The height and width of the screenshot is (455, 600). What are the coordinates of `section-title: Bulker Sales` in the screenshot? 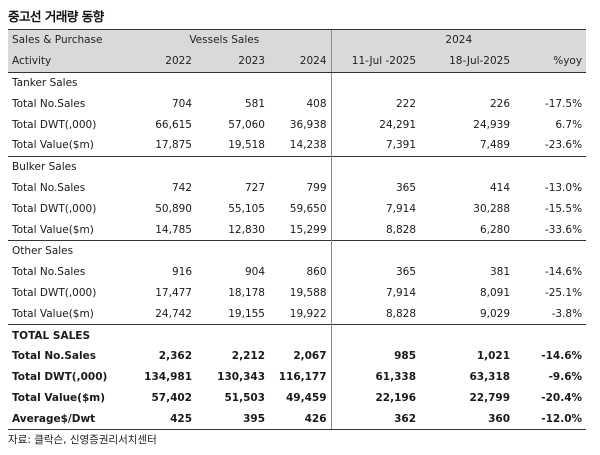 It's located at (170, 166).